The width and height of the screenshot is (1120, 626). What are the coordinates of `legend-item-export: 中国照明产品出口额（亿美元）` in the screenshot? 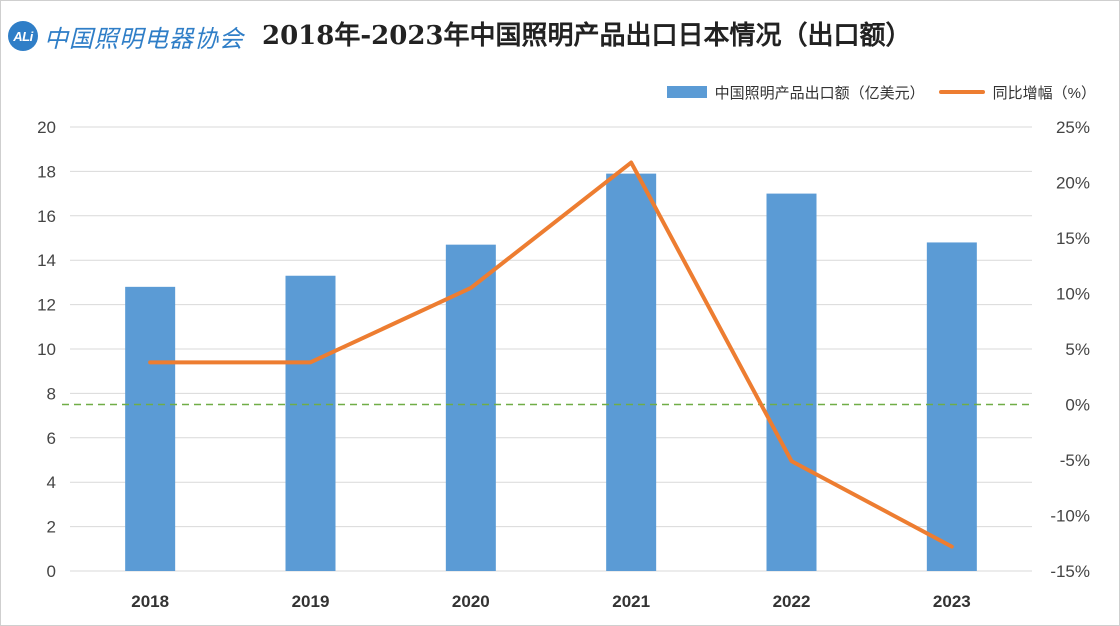 It's located at (795, 92).